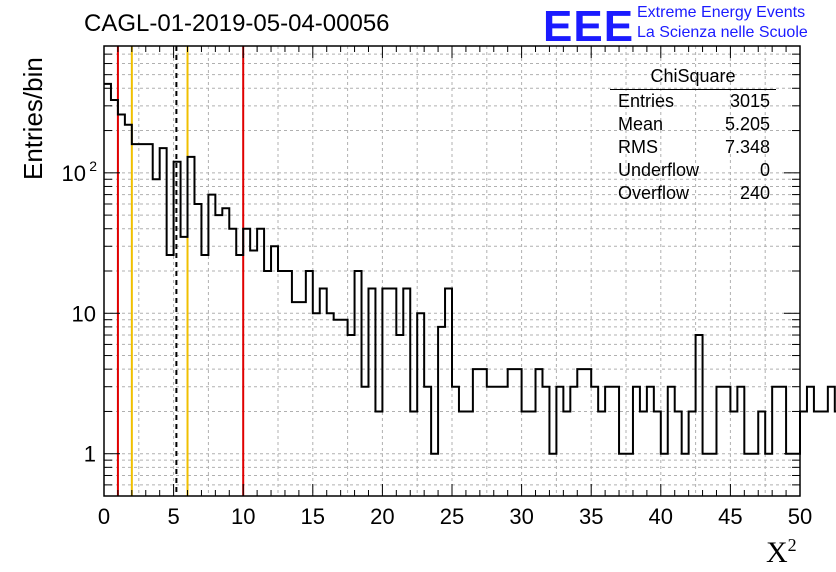 Image resolution: width=836 pixels, height=572 pixels. I want to click on x-tick-label: 40, so click(661, 516).